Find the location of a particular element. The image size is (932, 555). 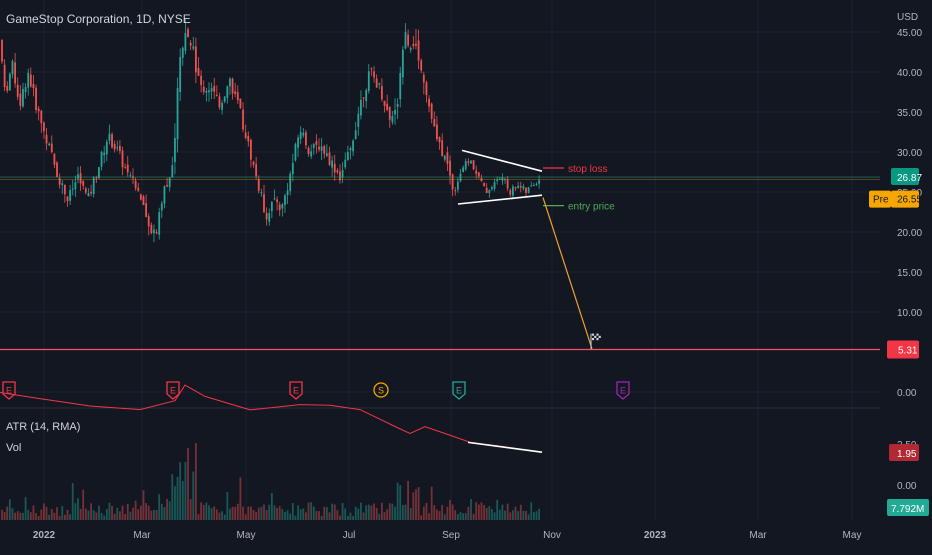

symbol-title: GameStop Corporation, 1D, NYSE is located at coordinates (98, 19).